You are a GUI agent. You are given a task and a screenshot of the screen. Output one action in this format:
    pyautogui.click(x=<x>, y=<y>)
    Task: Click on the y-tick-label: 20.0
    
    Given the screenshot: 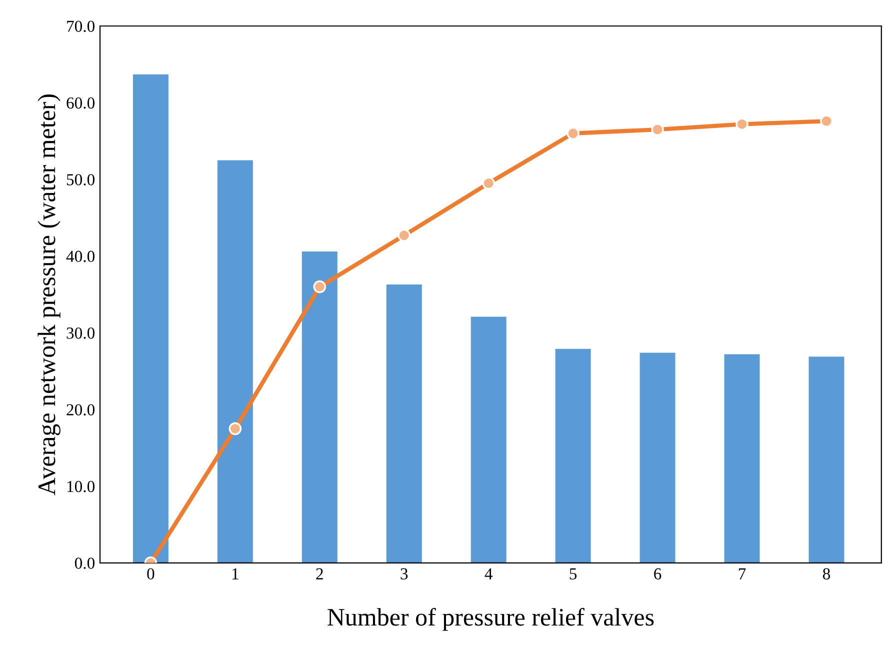 What is the action you would take?
    pyautogui.click(x=80, y=410)
    